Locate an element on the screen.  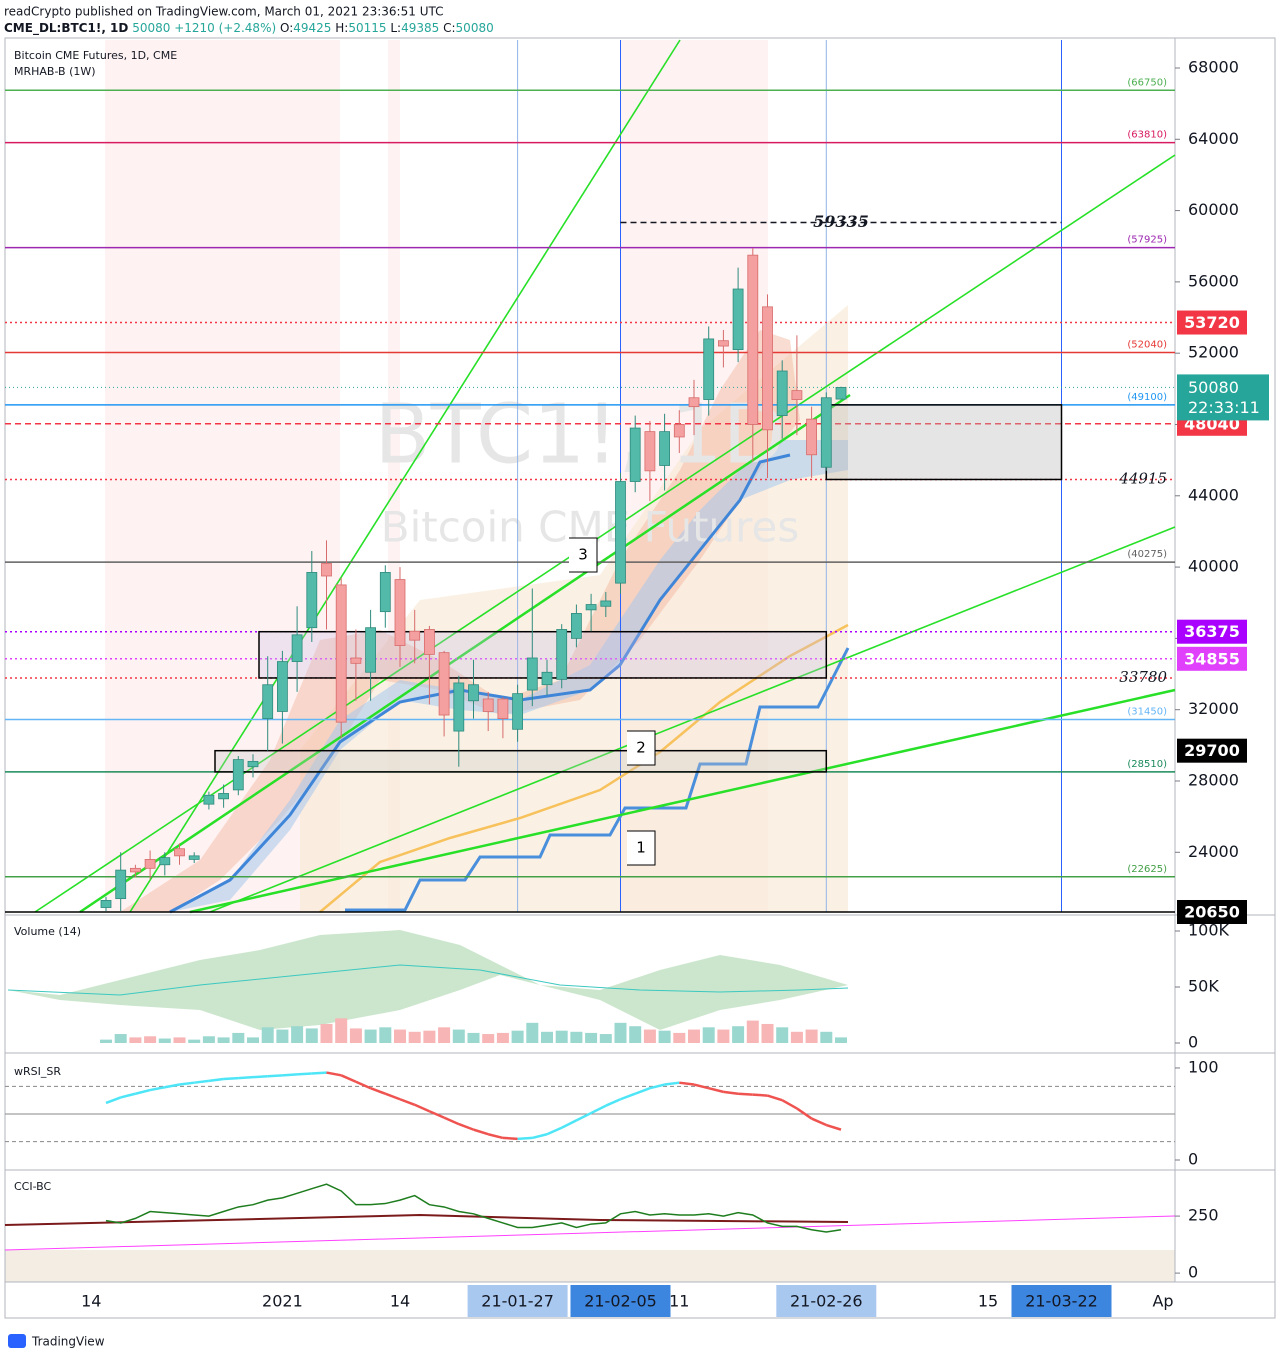
htf-step-line is located at coordinates (597, 779).